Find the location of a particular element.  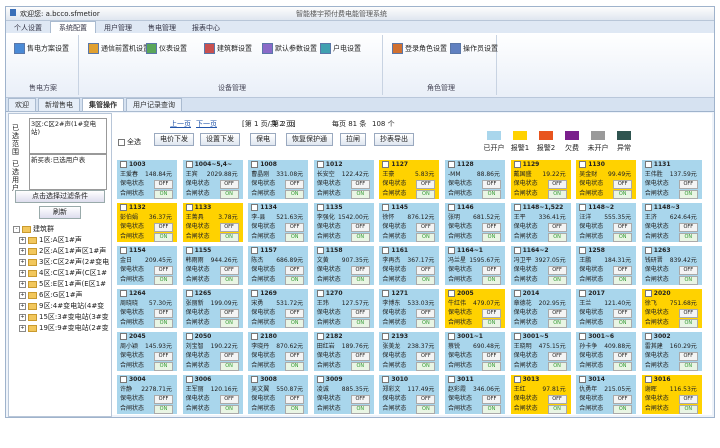

meter-card: 3008 吴文翼 550.87元 保电状态 OFF 合闸状态 ON is located at coordinates (278, 394).